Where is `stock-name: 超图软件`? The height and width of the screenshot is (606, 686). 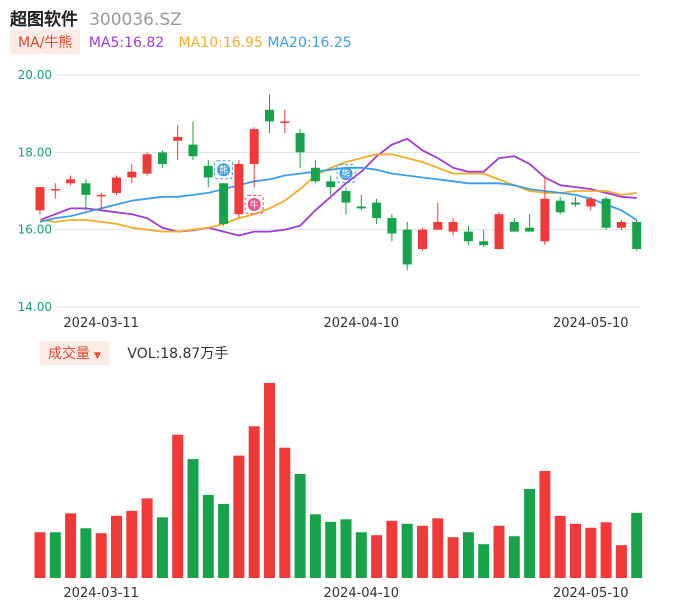 stock-name: 超图软件 is located at coordinates (44, 20).